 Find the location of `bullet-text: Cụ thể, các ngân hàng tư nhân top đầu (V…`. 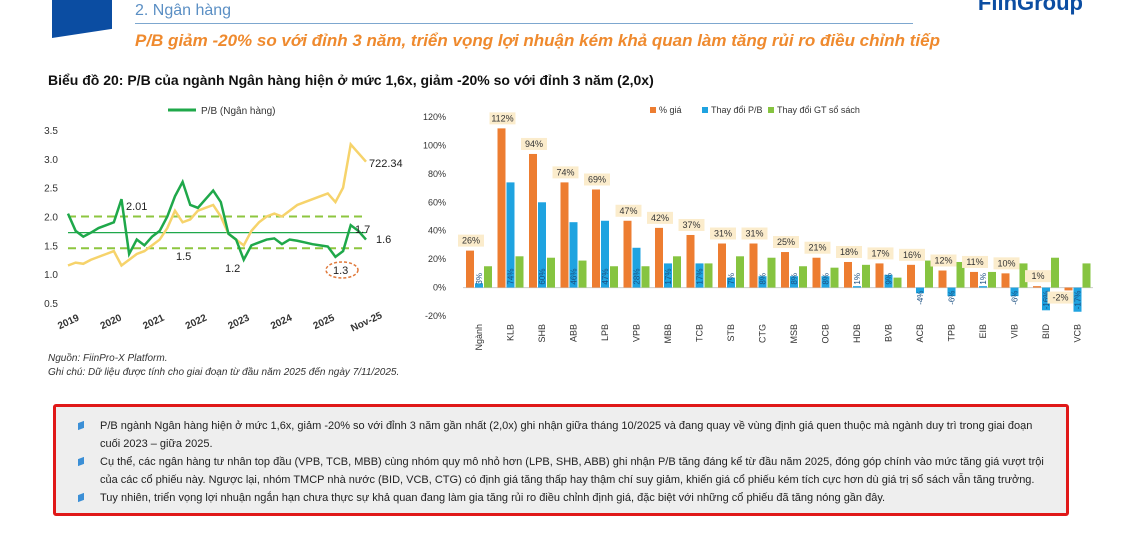

bullet-text: Cụ thể, các ngân hàng tư nhân top đầu (V… is located at coordinates (572, 471).